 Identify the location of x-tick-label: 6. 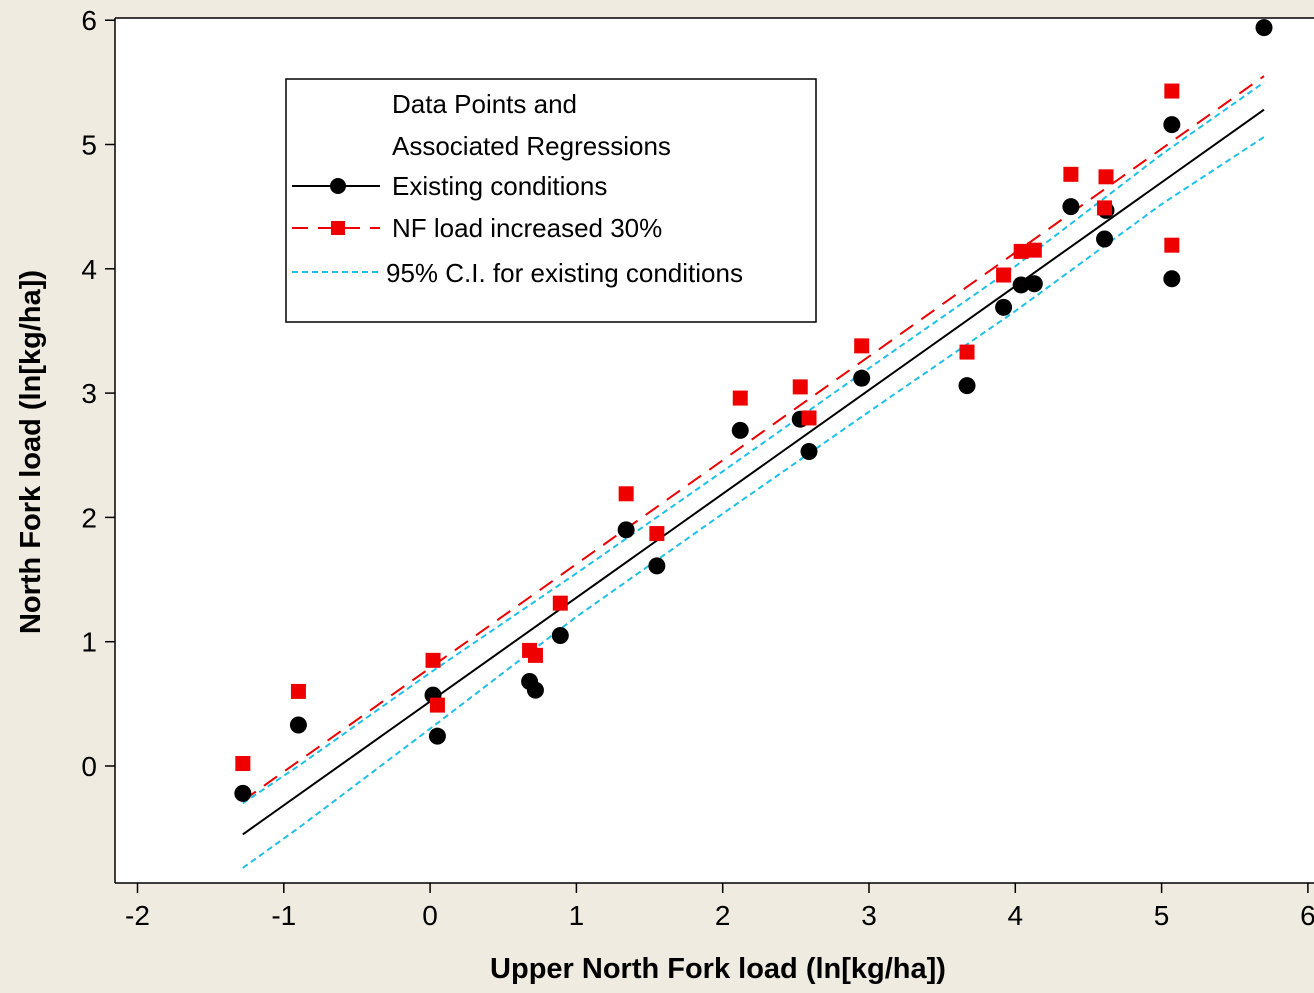
(1307, 915).